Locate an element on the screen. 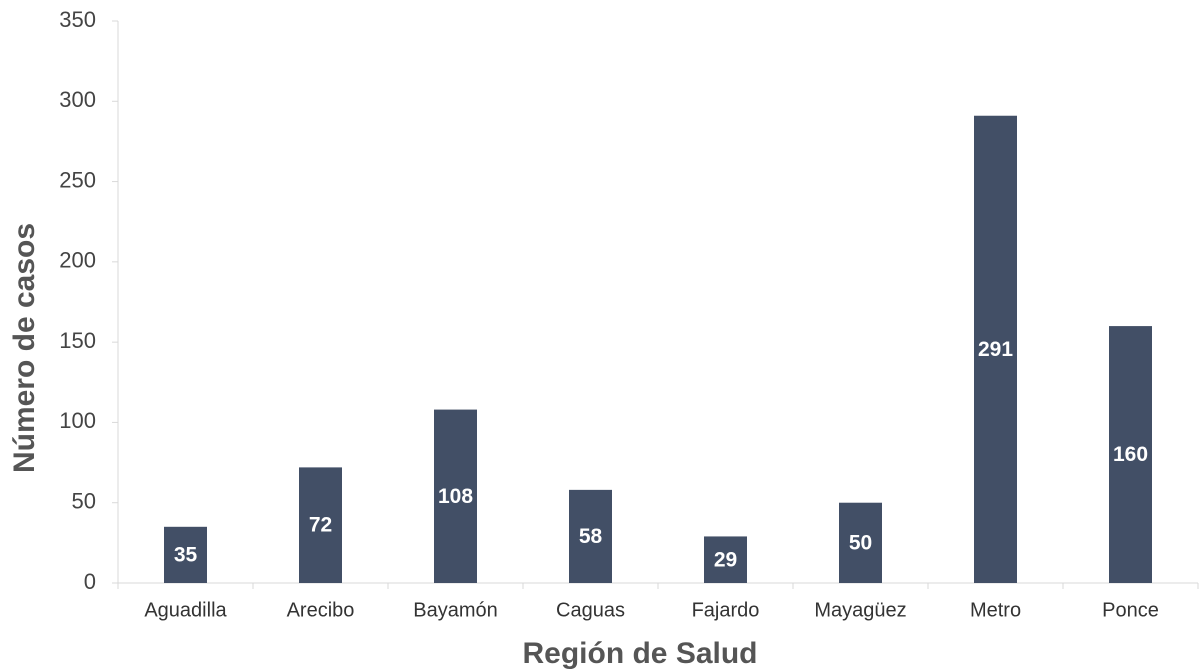 This screenshot has height=671, width=1201. data-label: 29 is located at coordinates (725, 559).